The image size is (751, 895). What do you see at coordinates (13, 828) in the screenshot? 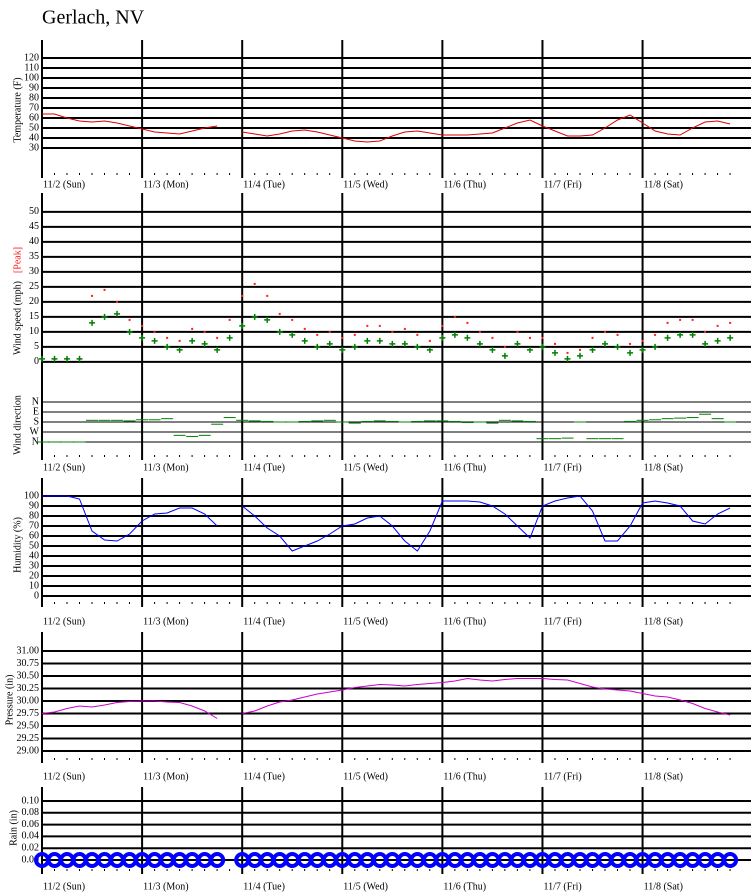
I see `y-axis-title: Rain (in)` at bounding box center [13, 828].